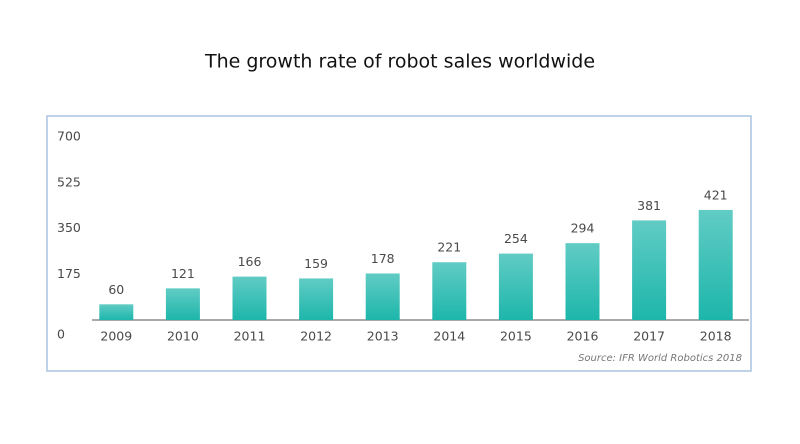 This screenshot has width=800, height=444. I want to click on y-tick-label: 175, so click(69, 273).